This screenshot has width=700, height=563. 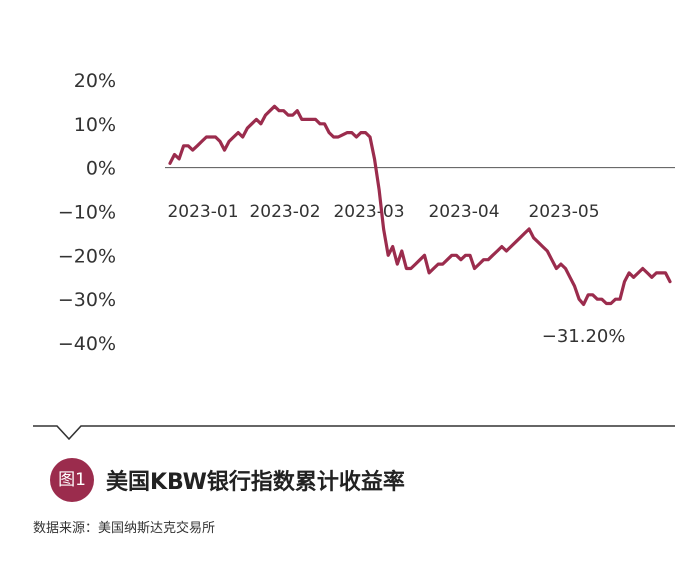 I want to click on y-tick-label: 20%, so click(x=95, y=81).